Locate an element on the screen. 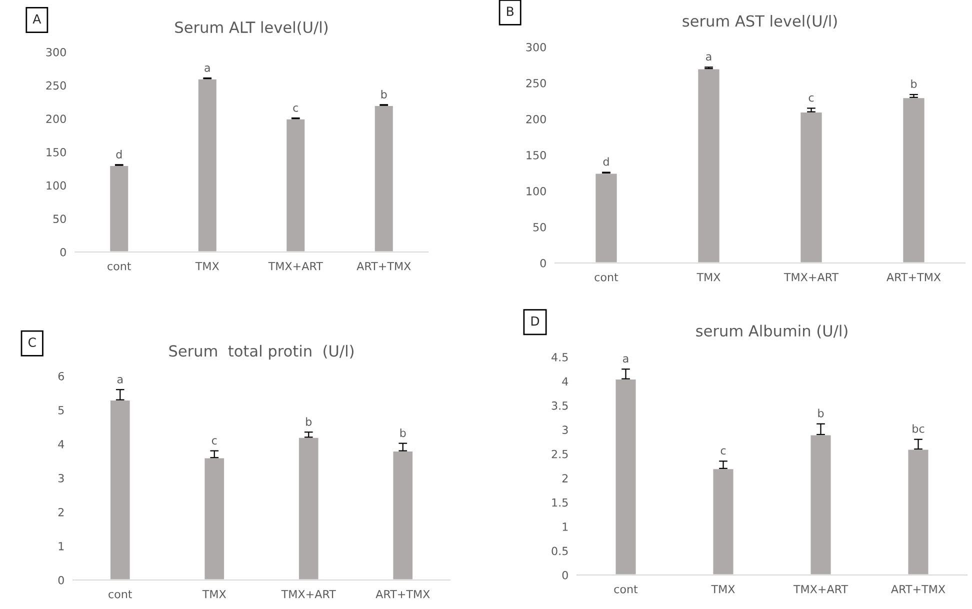  y-tick-label: 1.5 is located at coordinates (560, 502).